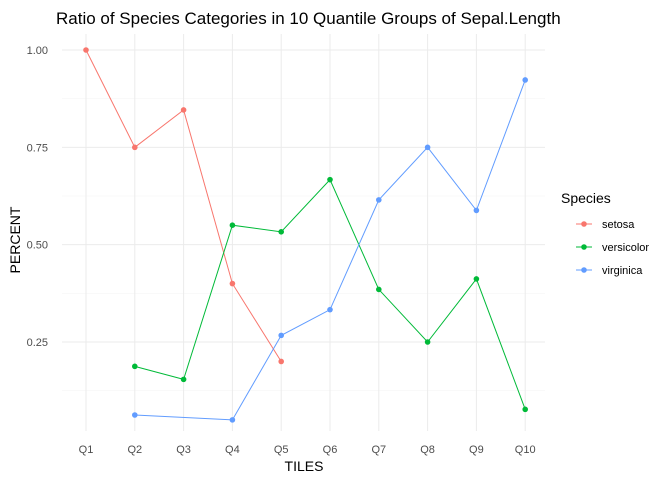 The height and width of the screenshot is (480, 672). I want to click on x-tick-label: Q5, so click(281, 450).